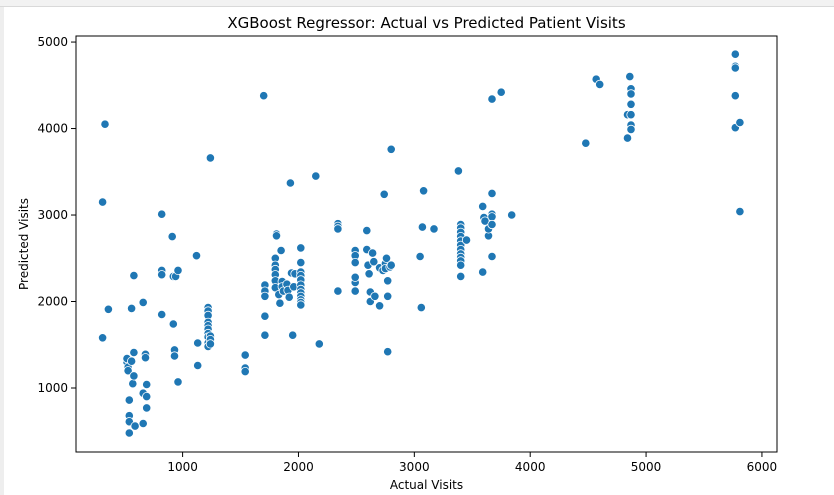  Describe the element at coordinates (52, 129) in the screenshot. I see `y-tick-label: 4000` at that location.